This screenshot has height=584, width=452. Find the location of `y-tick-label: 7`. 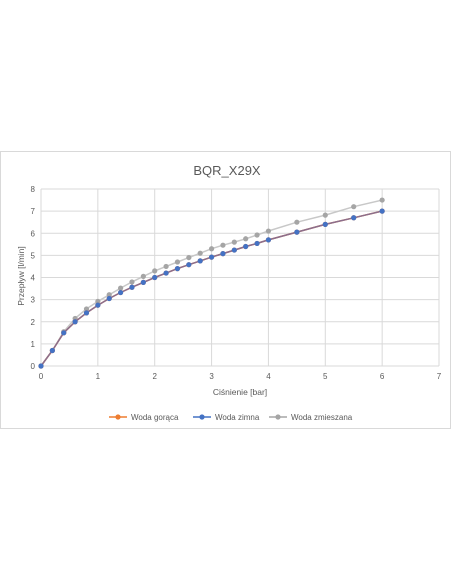

y-tick-label: 7 is located at coordinates (33, 211).